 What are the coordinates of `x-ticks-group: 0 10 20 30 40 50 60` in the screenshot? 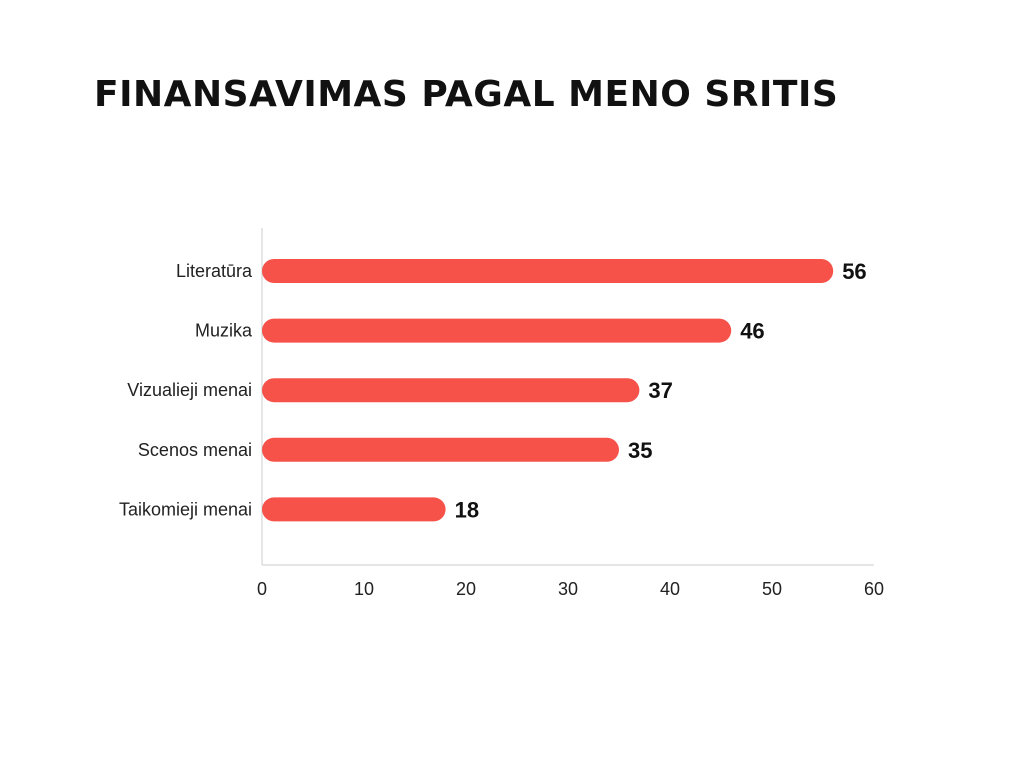 It's located at (570, 589).